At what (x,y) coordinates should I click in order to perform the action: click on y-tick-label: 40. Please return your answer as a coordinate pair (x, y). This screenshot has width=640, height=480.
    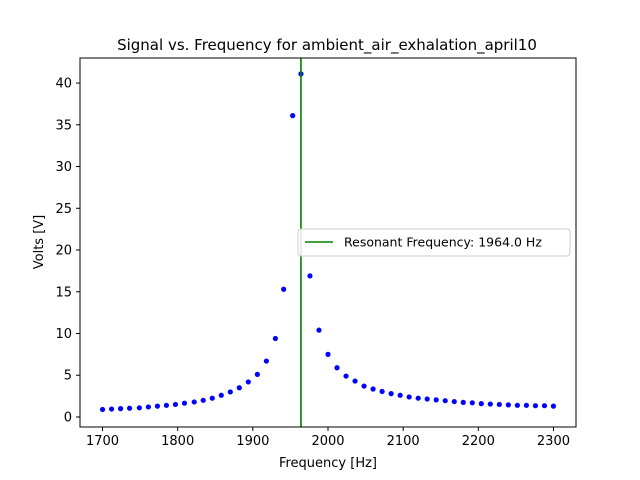
    Looking at the image, I should click on (63, 84).